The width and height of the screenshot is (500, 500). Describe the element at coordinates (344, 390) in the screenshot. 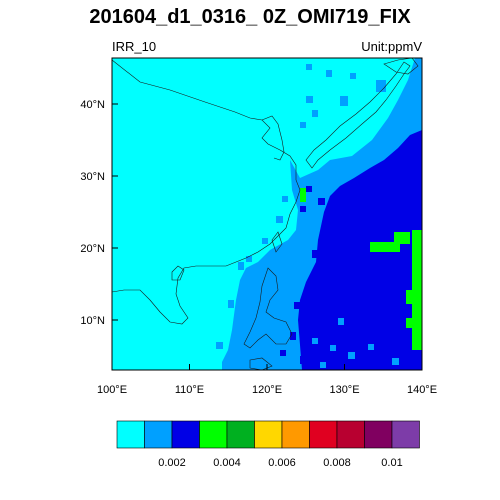

I see `lon-tick-label: 130°E` at that location.